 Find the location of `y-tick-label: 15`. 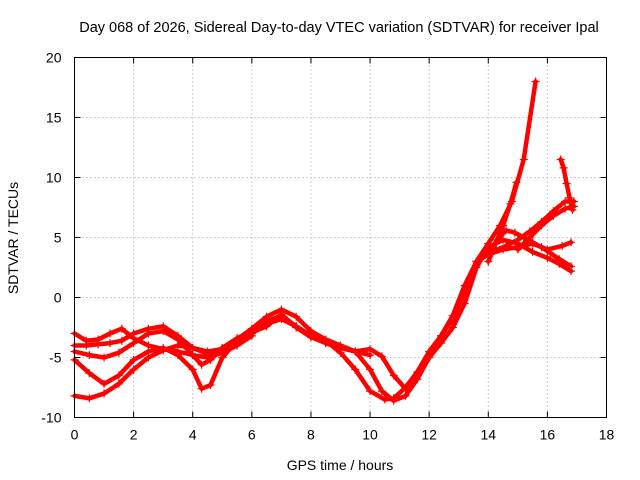

y-tick-label: 15 is located at coordinates (54, 118).